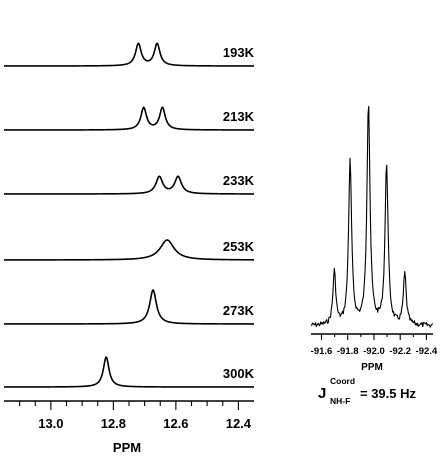 The height and width of the screenshot is (466, 444). Describe the element at coordinates (127, 447) in the screenshot. I see `left-x-axis-label: PPM` at that location.